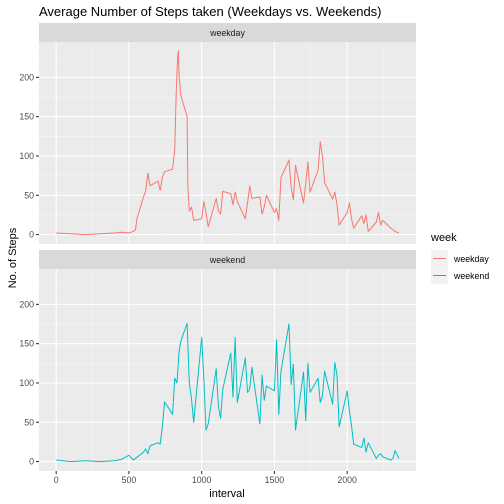  I want to click on legend: week weekday weekend, so click(459, 258).